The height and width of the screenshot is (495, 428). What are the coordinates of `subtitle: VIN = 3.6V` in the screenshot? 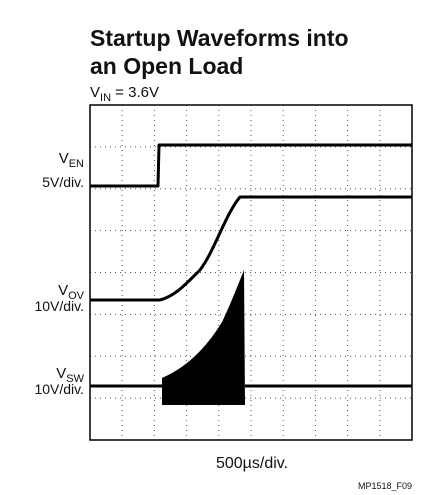 It's located at (124, 94).